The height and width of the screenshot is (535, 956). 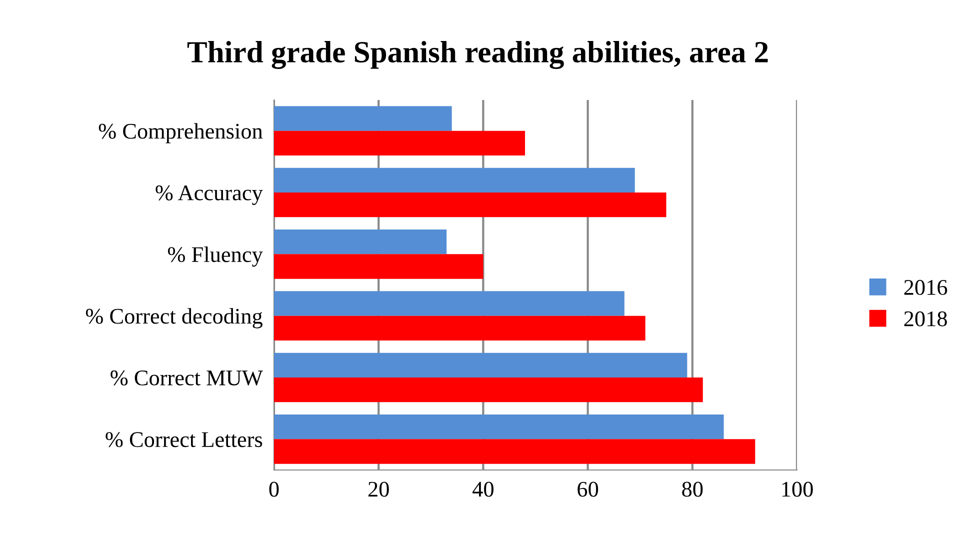 I want to click on x-tick-label: 60, so click(x=588, y=489).